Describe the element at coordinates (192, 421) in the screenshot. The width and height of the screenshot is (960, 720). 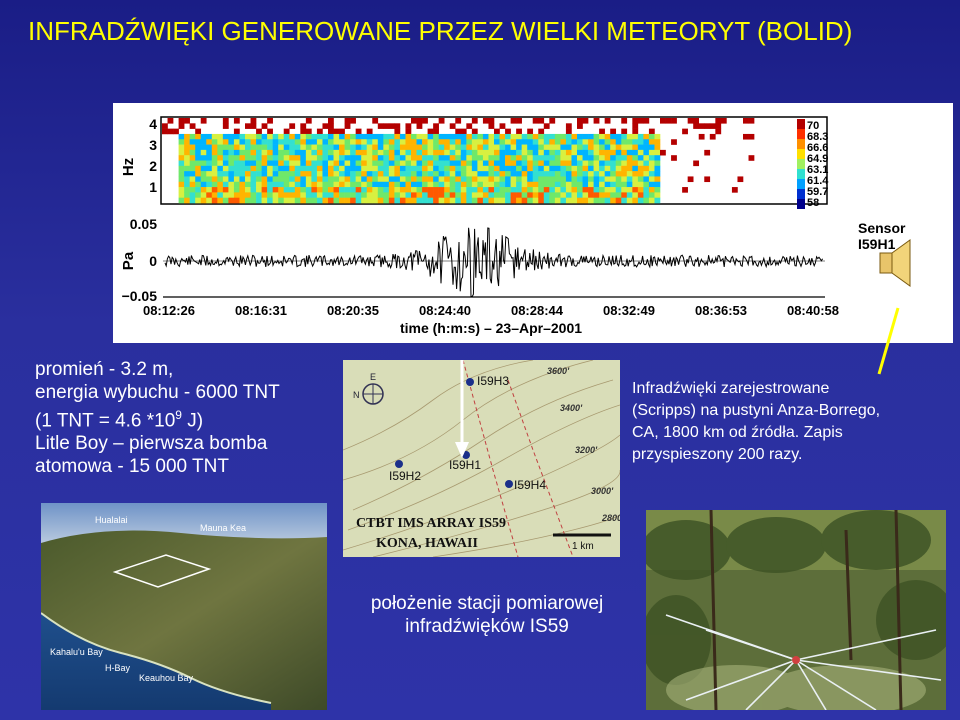
I see `tnt-unit: J)` at that location.